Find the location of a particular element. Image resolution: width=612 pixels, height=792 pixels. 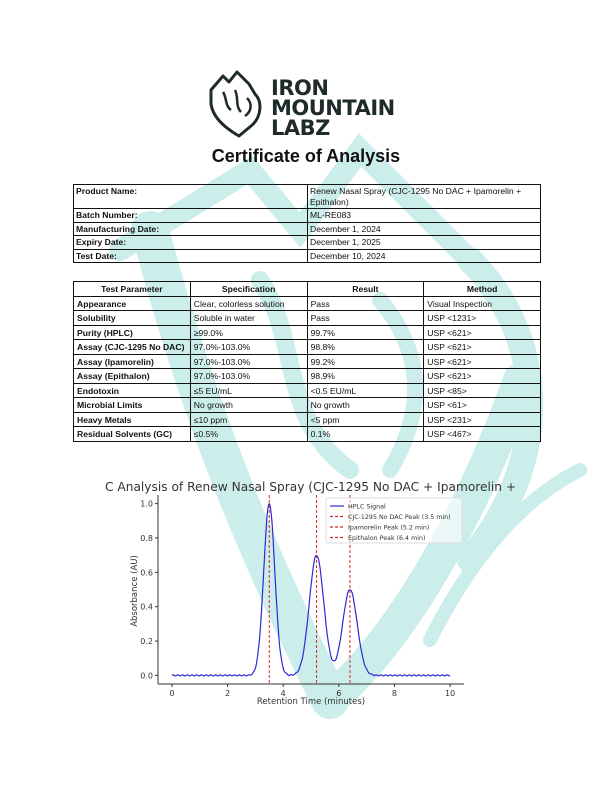

column-header: Test Parameter is located at coordinates (132, 289).